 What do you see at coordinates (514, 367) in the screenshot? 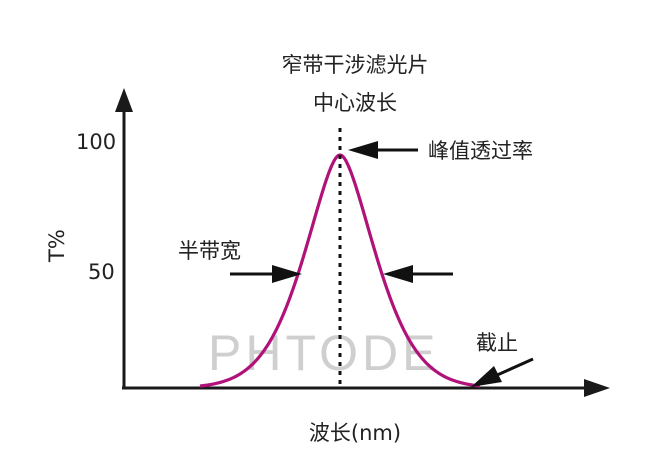
I see `cutoff-arrow-shaft` at bounding box center [514, 367].